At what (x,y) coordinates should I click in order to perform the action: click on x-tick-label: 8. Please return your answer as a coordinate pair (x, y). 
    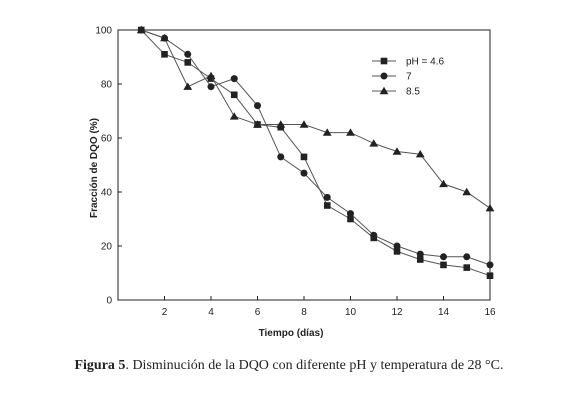
    Looking at the image, I should click on (304, 312).